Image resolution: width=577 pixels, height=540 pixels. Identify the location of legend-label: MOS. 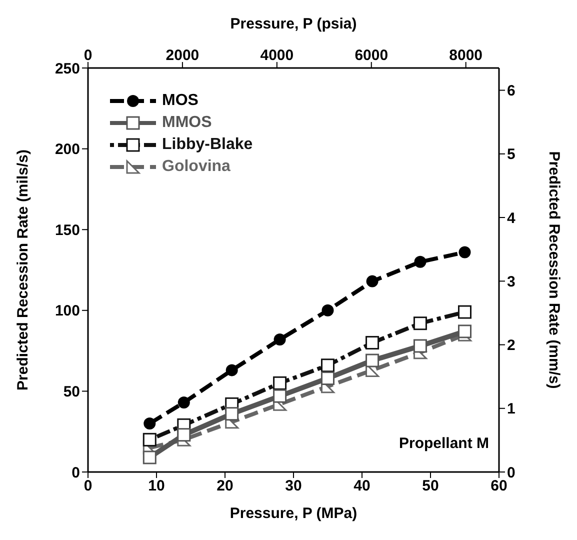
(180, 101).